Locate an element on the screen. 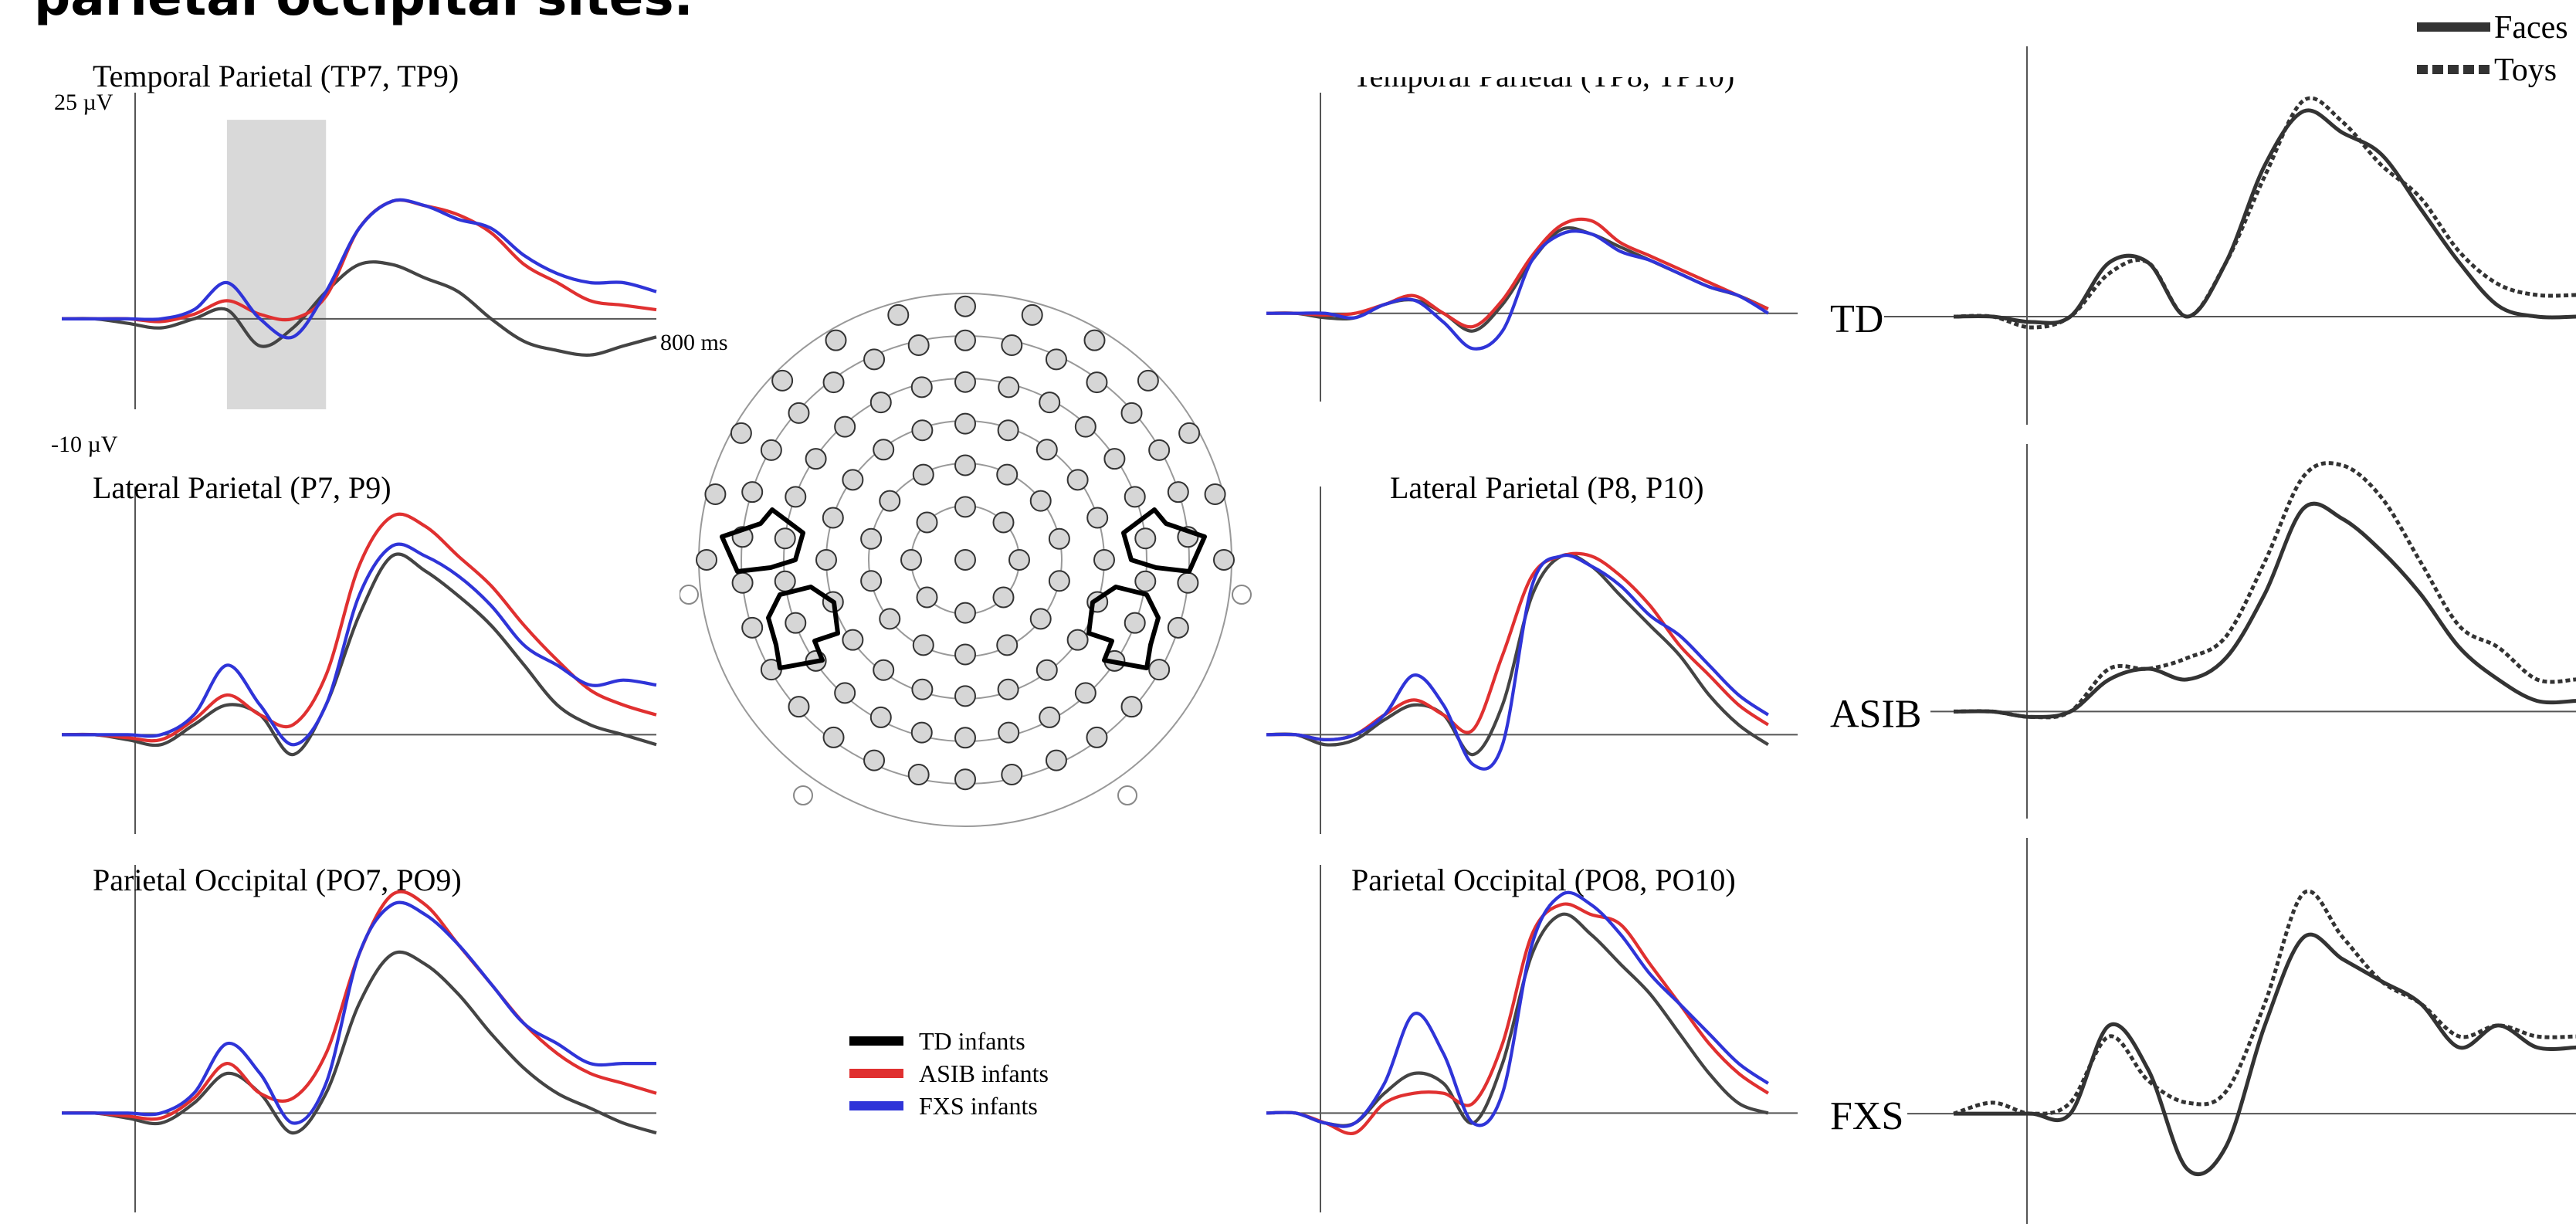  erp-panel-3: Temporal Parietal (TP8, TP10) is located at coordinates (1532, 240).